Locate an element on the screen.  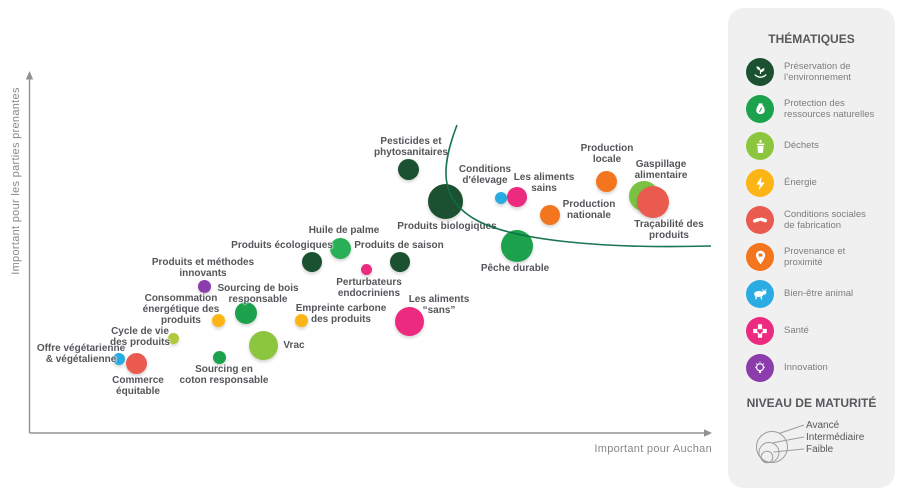
maturity-level-label-intermédiaire: Intermédiaire is located at coordinates (835, 437).